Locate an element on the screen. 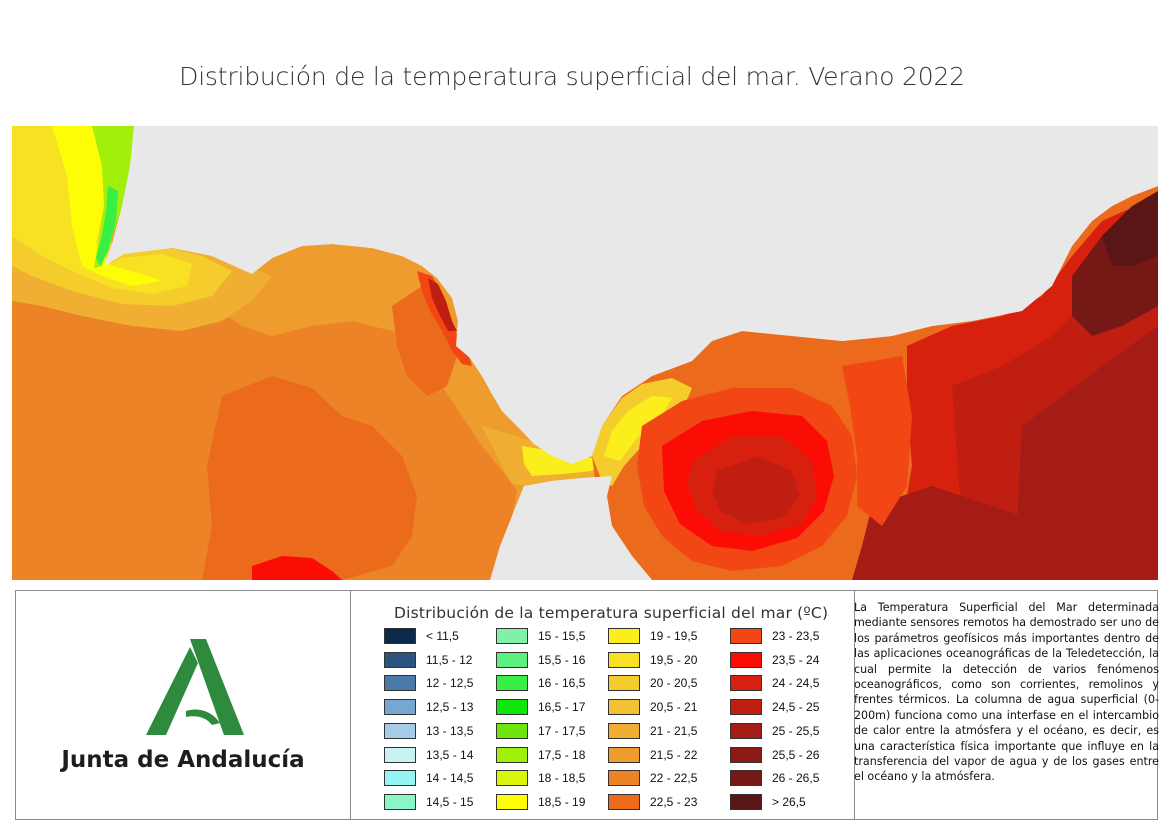 The height and width of the screenshot is (827, 1170). legend-item: 19,5 - 20 is located at coordinates (652, 660).